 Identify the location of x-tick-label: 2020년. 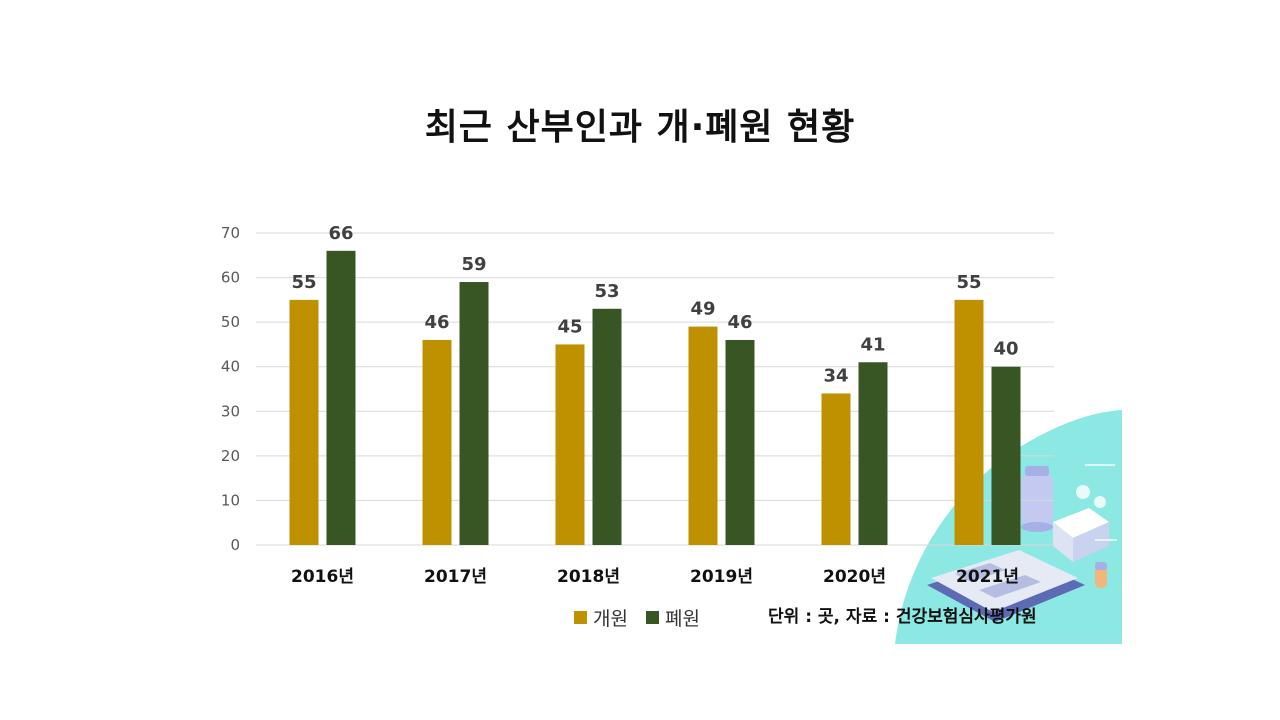
(854, 577).